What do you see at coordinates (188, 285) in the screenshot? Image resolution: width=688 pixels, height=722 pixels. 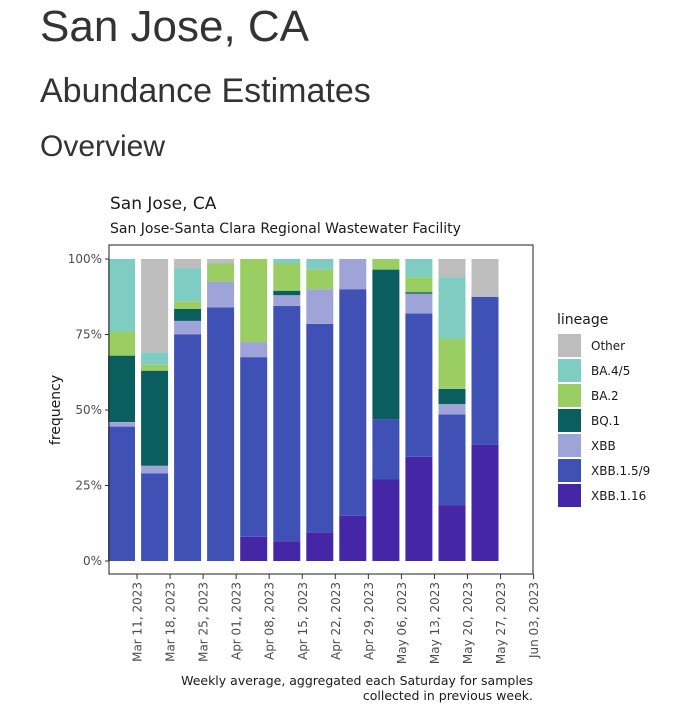 I see `bar-segment-ba-4-5-mar-25-2023` at bounding box center [188, 285].